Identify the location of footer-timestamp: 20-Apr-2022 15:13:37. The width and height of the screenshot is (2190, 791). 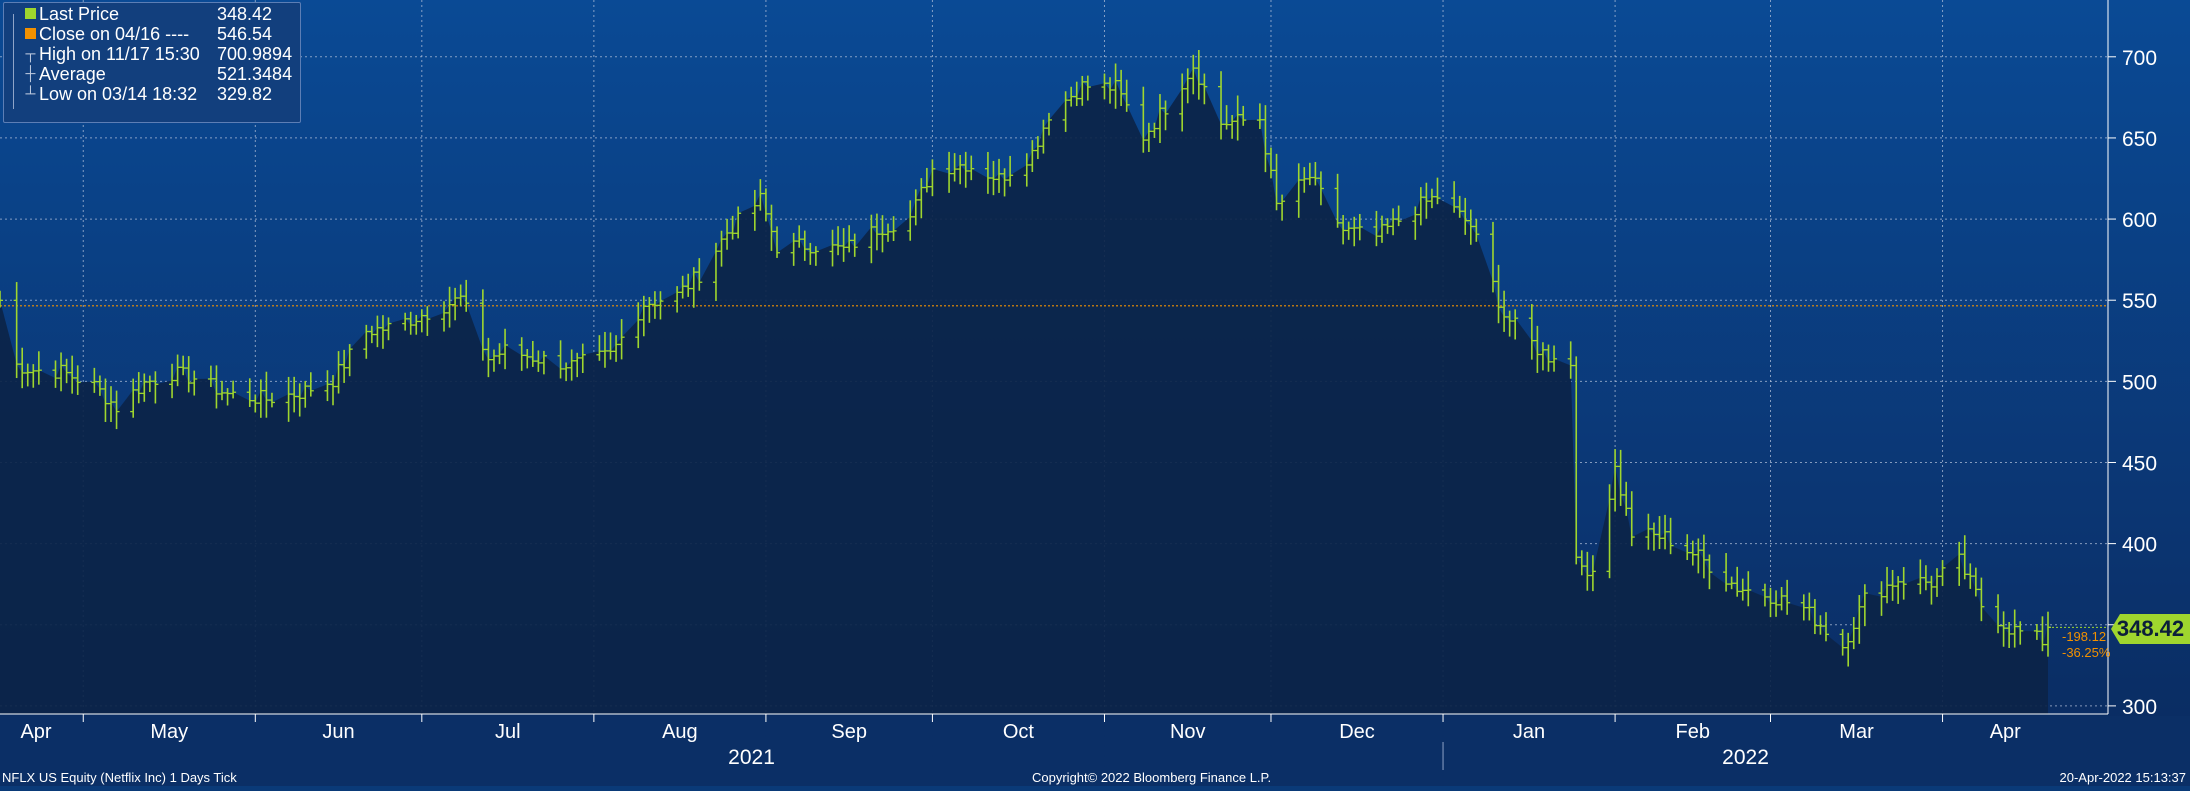
(2122, 777).